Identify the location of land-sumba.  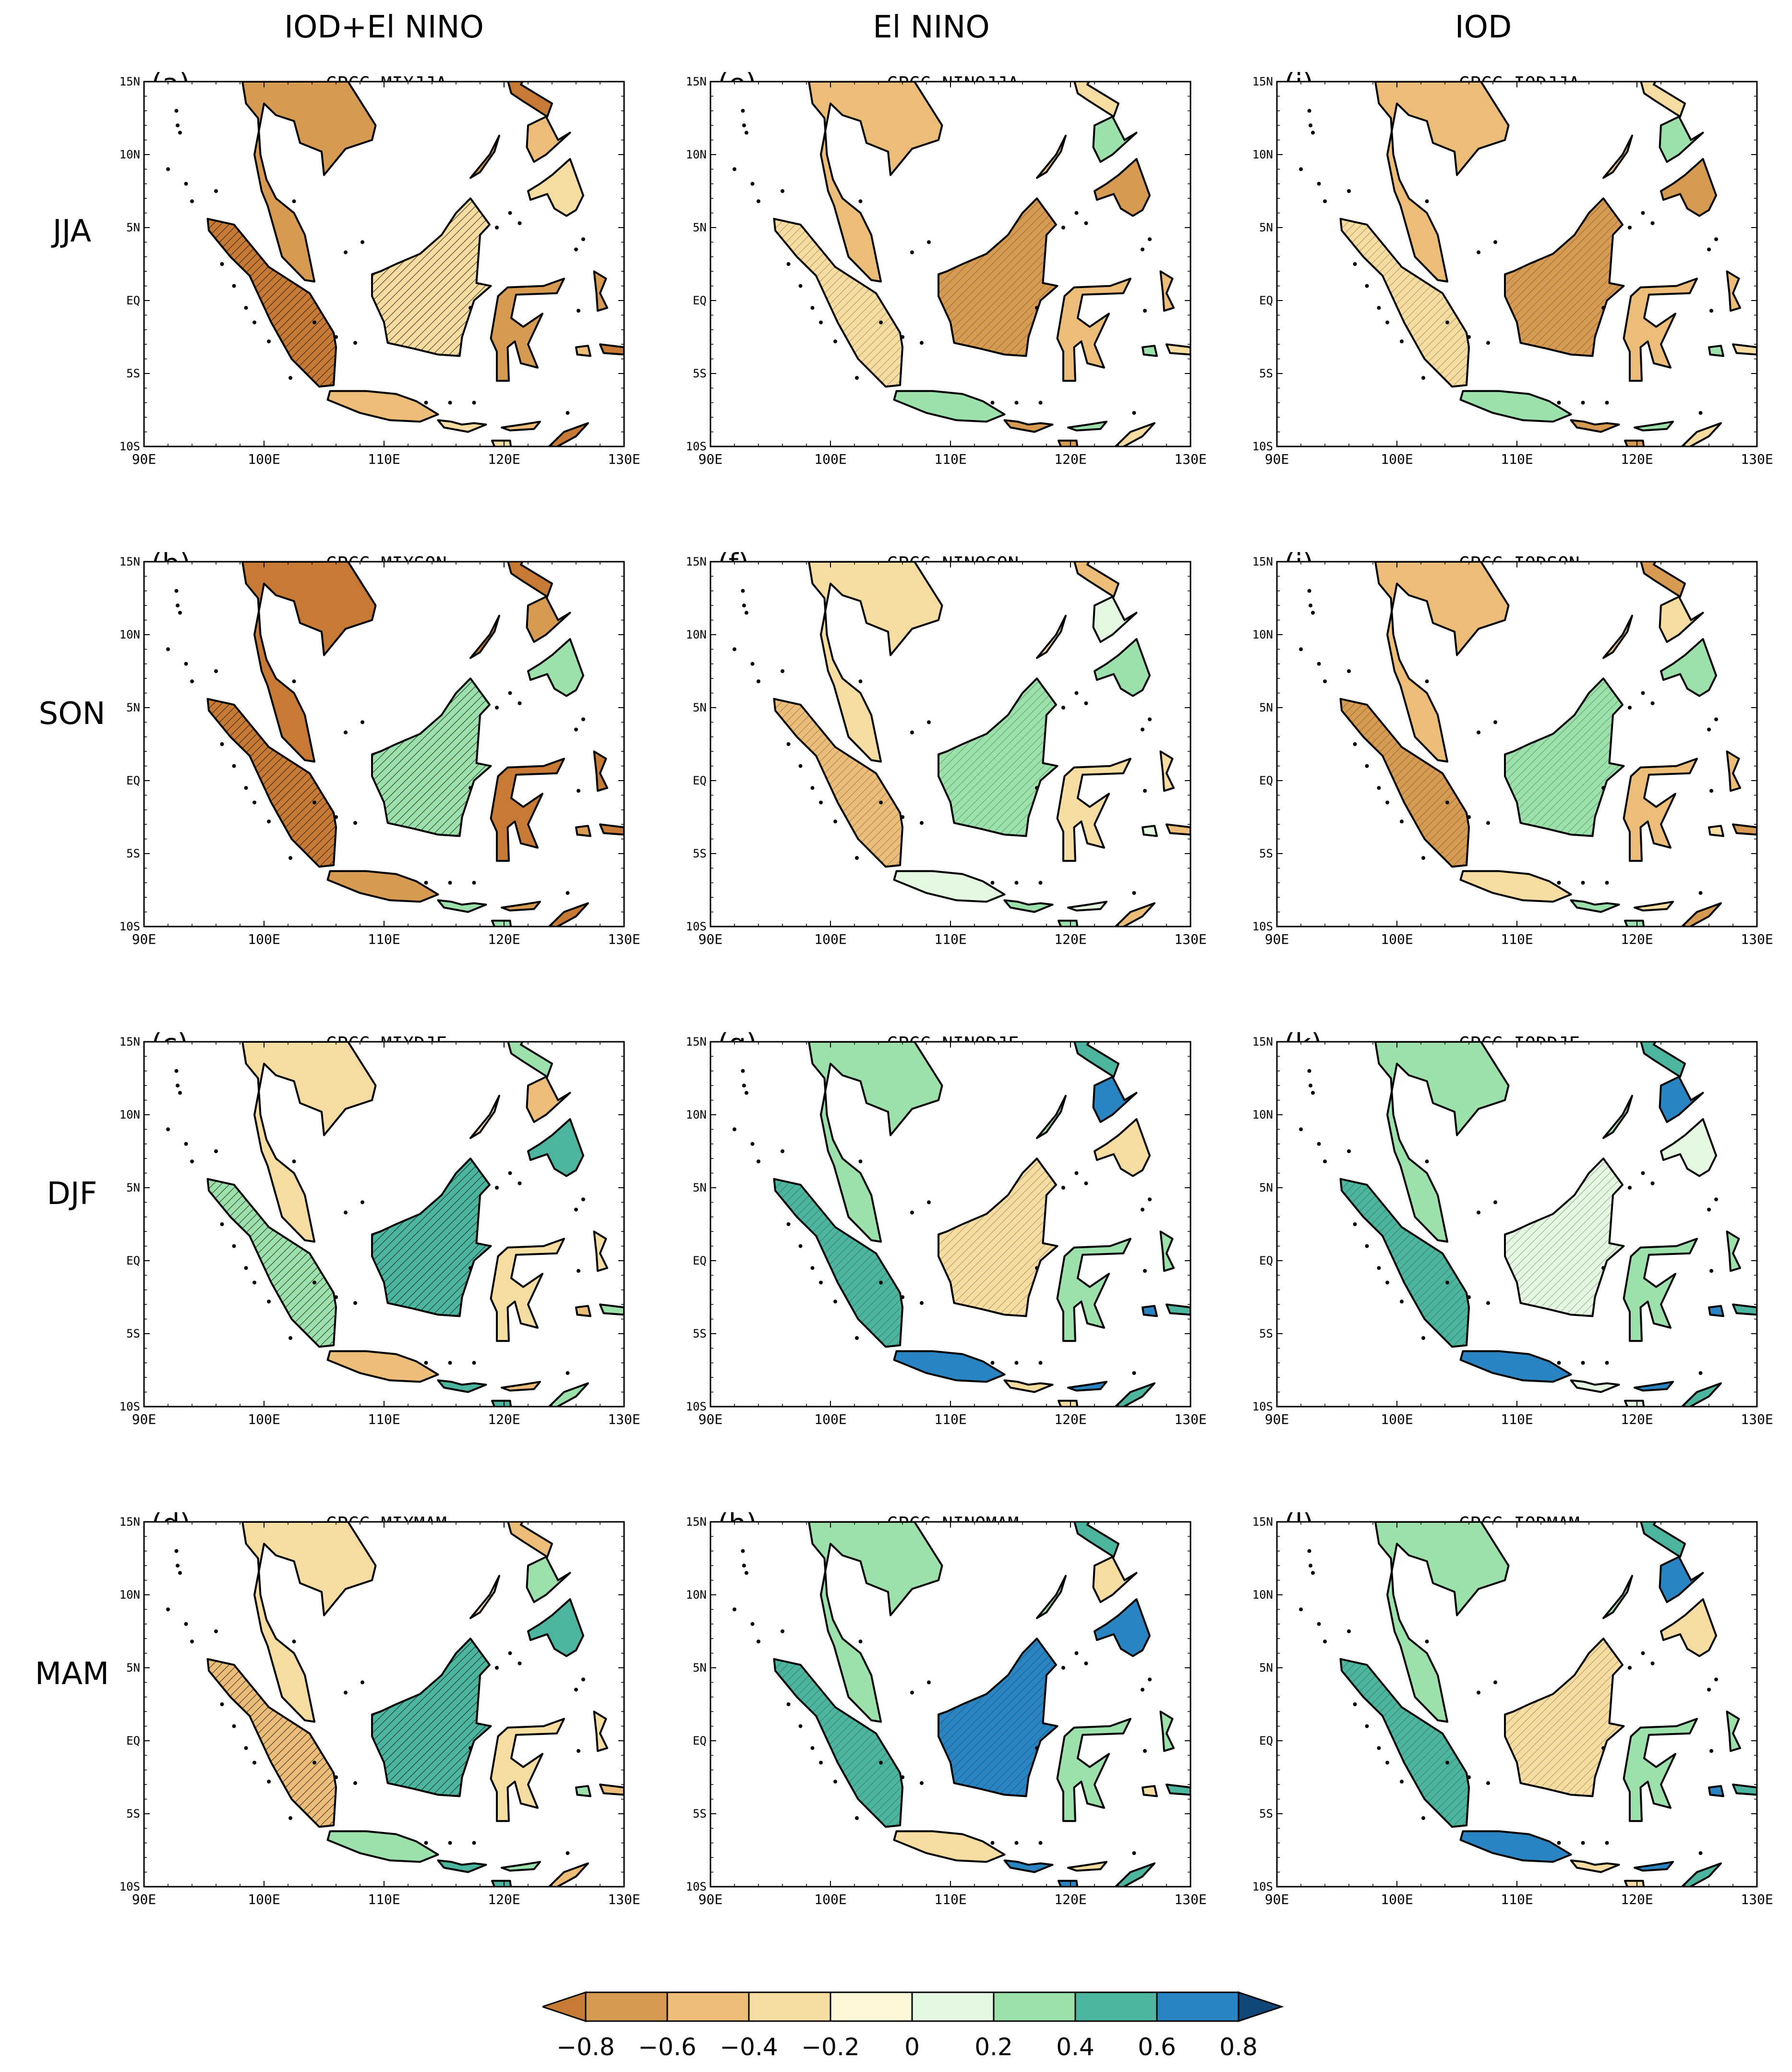
(1635, 1403).